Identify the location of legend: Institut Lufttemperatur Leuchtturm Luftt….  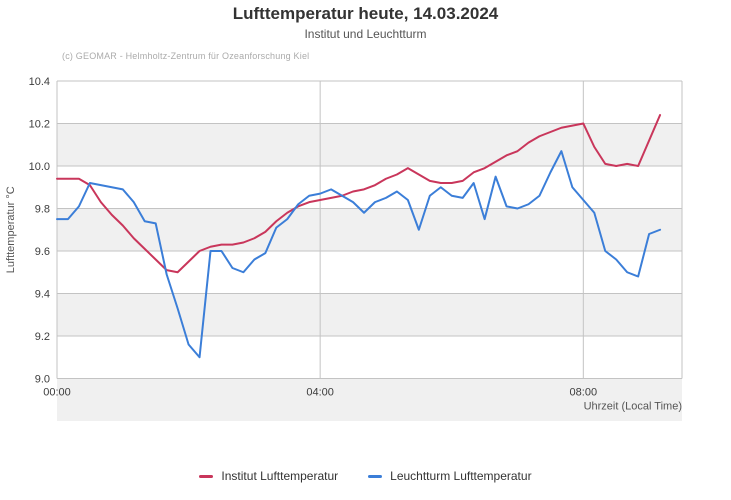
(365, 476).